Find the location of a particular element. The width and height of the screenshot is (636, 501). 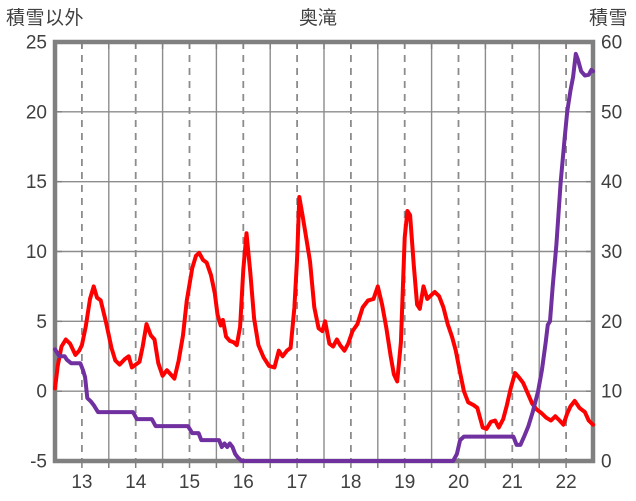

right-axis-tick-label: 10 is located at coordinates (611, 392).